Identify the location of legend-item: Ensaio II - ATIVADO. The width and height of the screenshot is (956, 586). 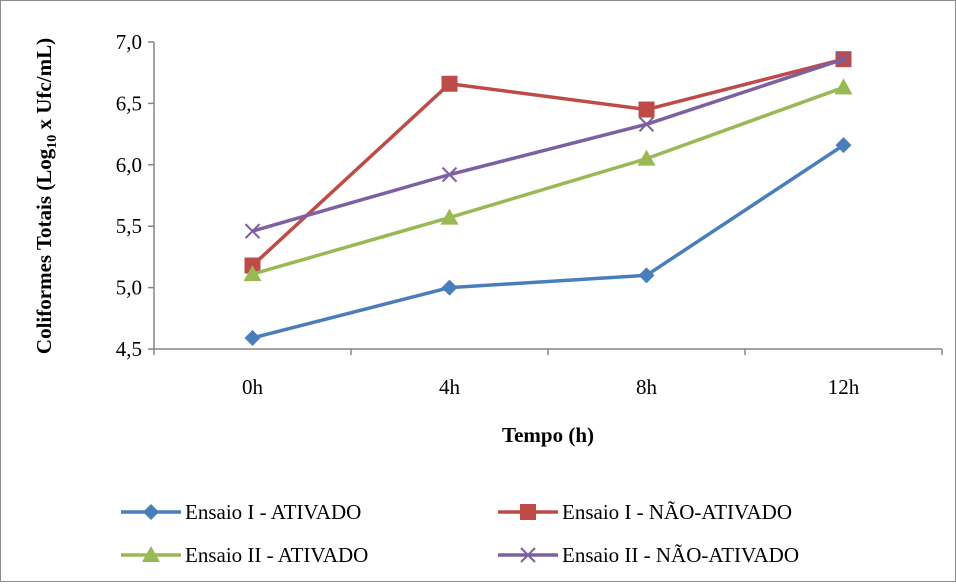
(244, 555).